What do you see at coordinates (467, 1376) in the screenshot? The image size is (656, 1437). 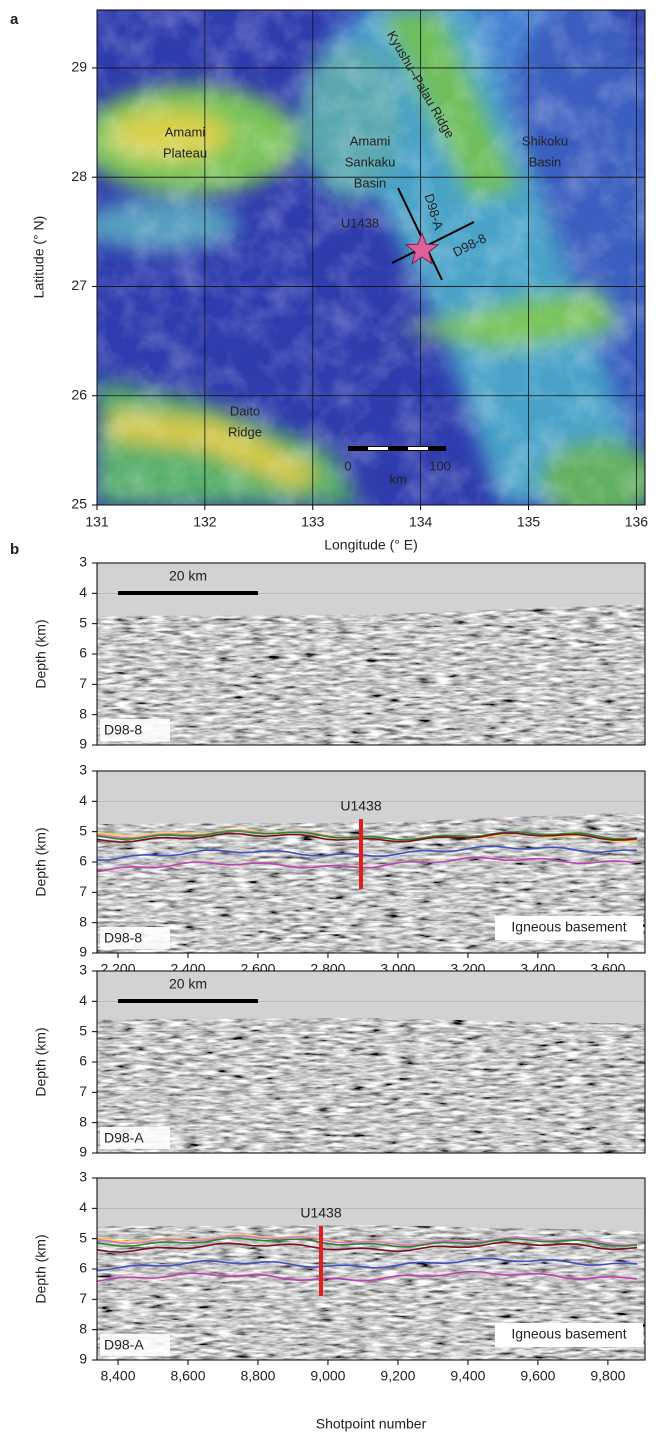 I see `x-tick-label: 9,400` at bounding box center [467, 1376].